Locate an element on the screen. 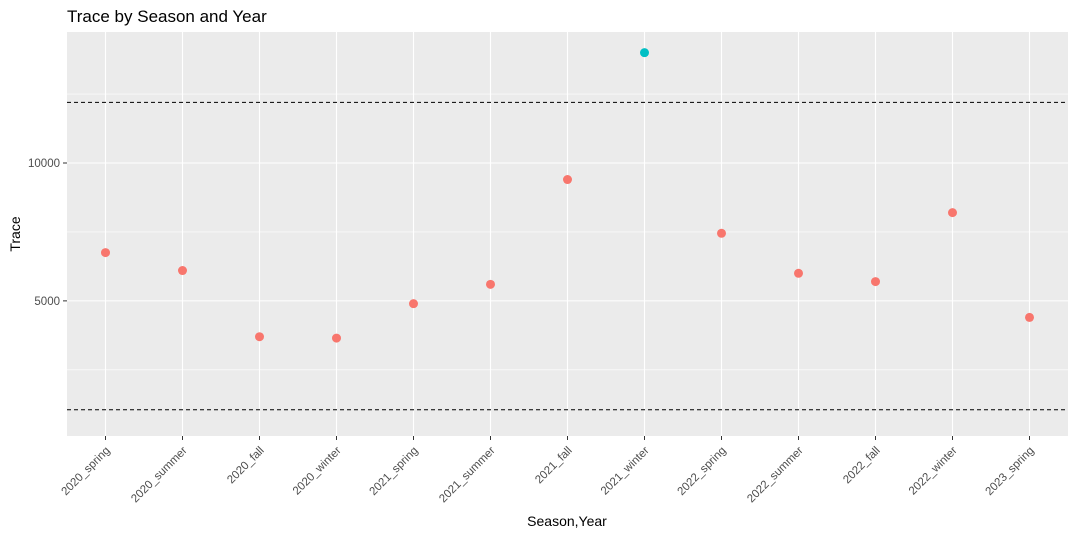  x-tick-label: 2020_spring is located at coordinates (85, 471).